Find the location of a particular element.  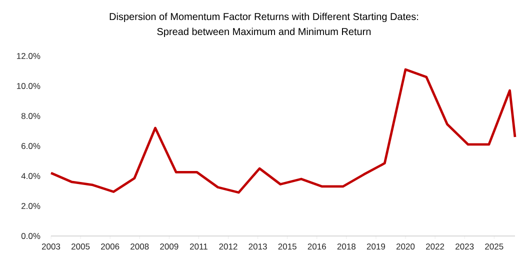

chart-title: Dispersion of Momentum Factor Returns with Different Starting Dates: is located at coordinates (264, 17).